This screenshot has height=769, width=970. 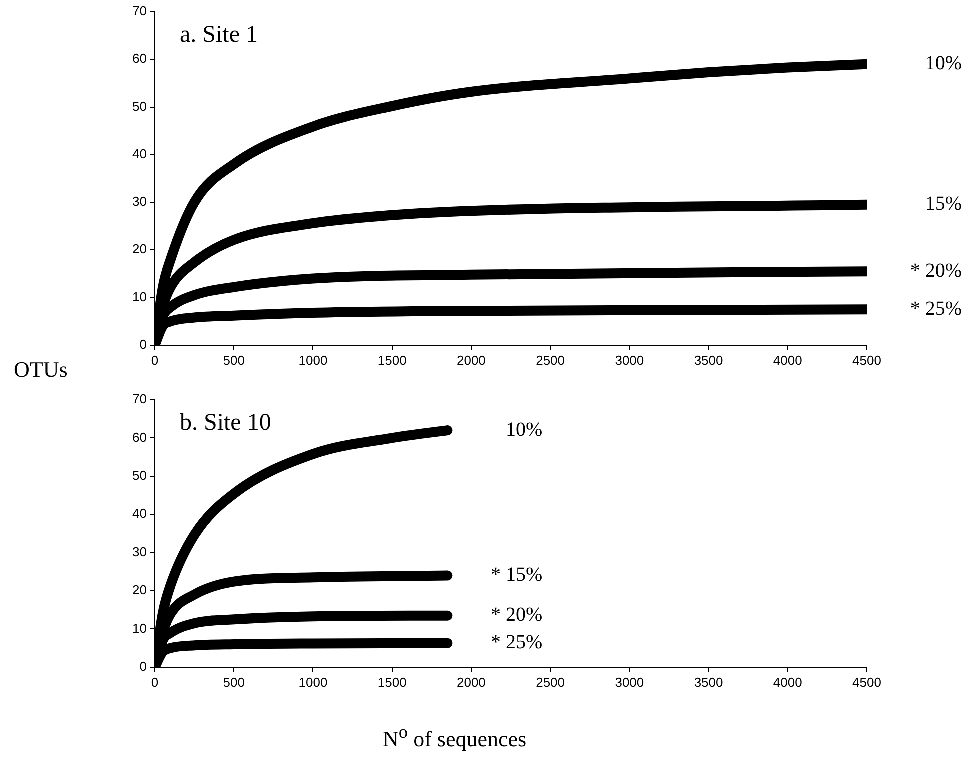 I want to click on chart-title: b. Site 10, so click(x=226, y=423).